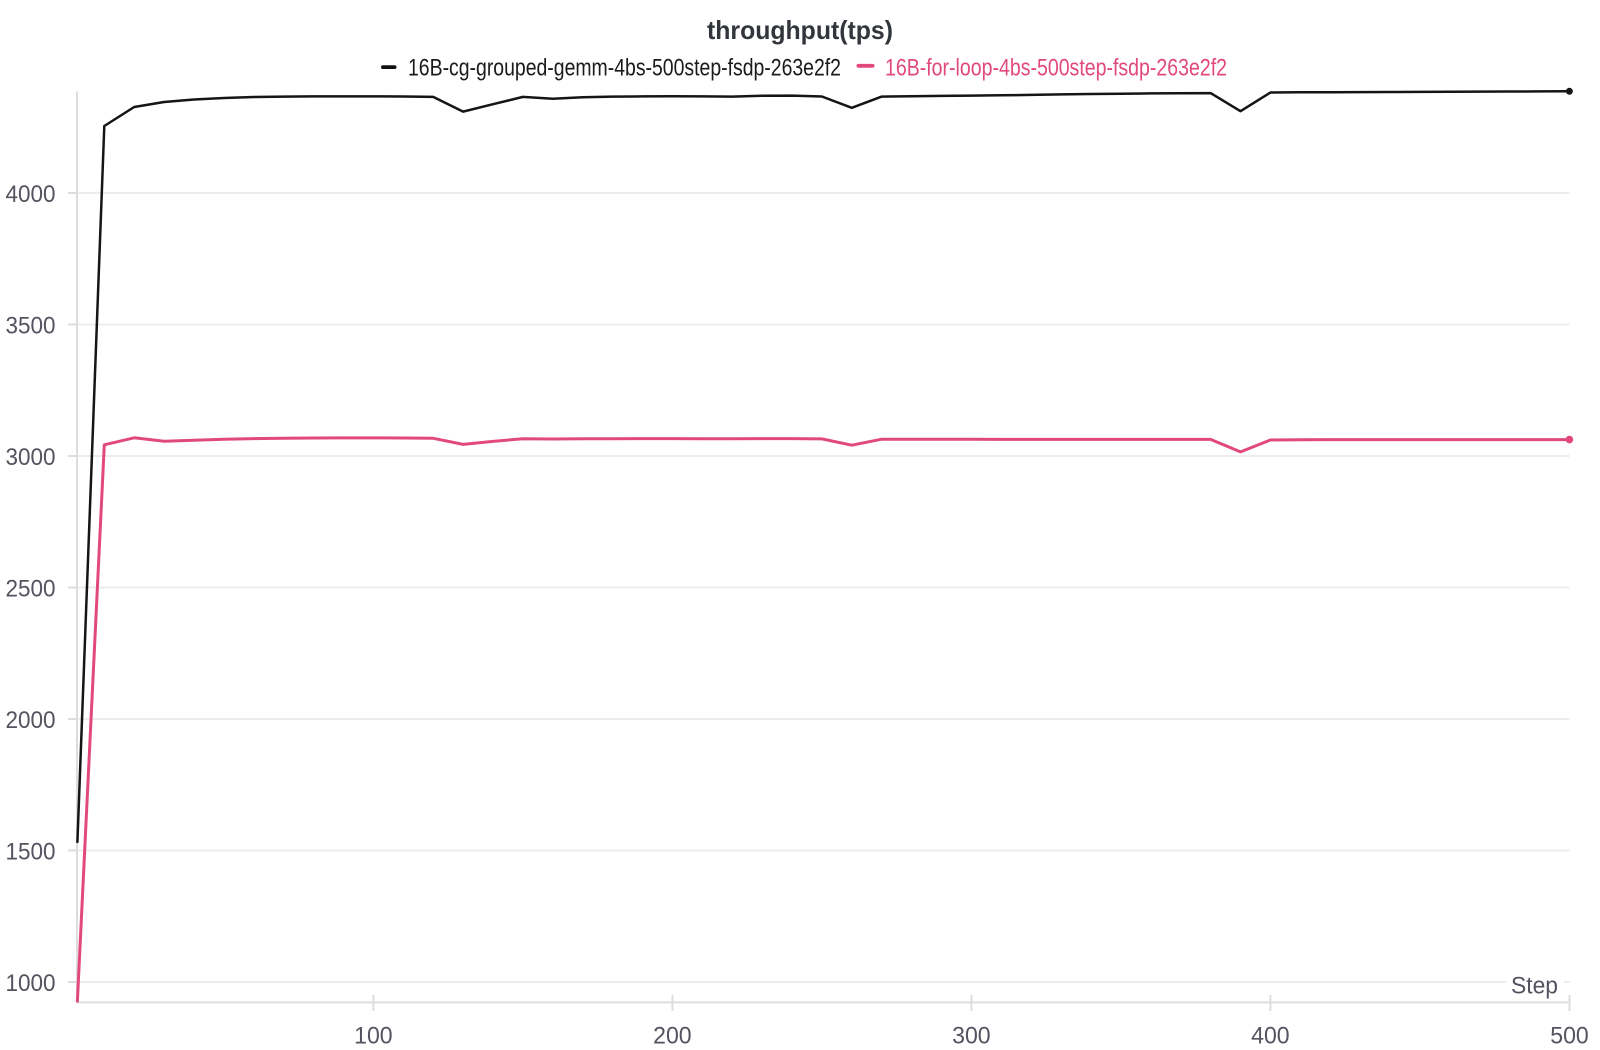 This screenshot has width=1600, height=1050. I want to click on svg-text: 100, so click(373, 1036).